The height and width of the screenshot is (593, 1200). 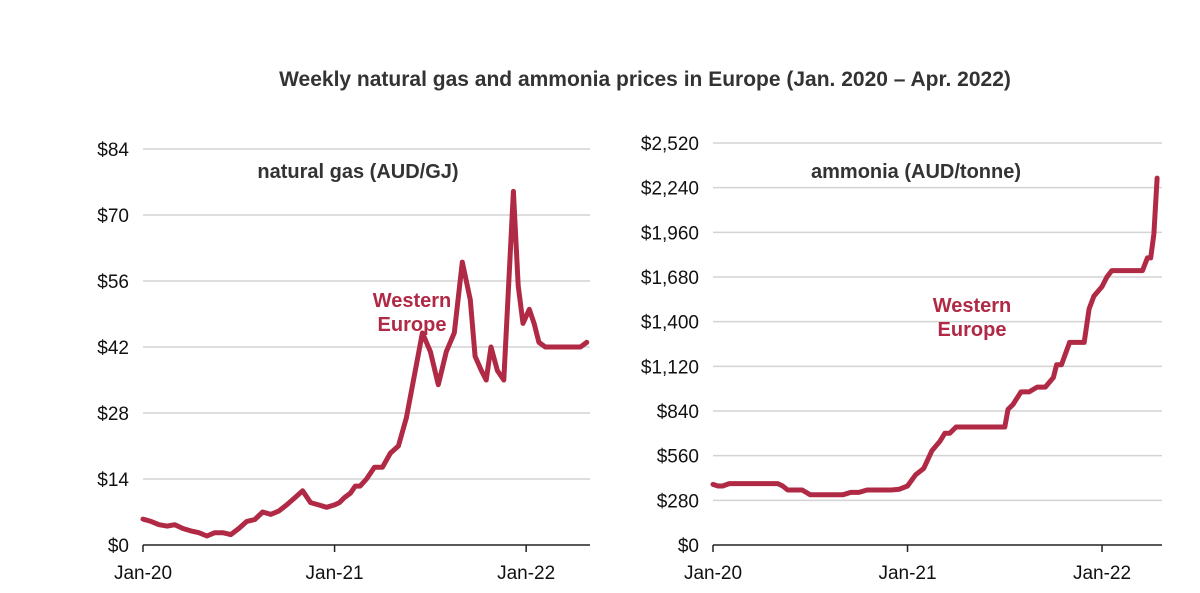 What do you see at coordinates (113, 150) in the screenshot?
I see `natural-gas-y-tick-label: $84` at bounding box center [113, 150].